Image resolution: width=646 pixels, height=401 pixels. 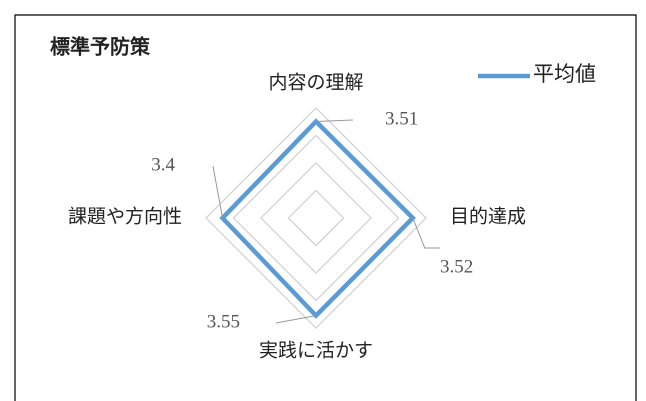 What do you see at coordinates (401, 118) in the screenshot?
I see `data-label: 3.51` at bounding box center [401, 118].